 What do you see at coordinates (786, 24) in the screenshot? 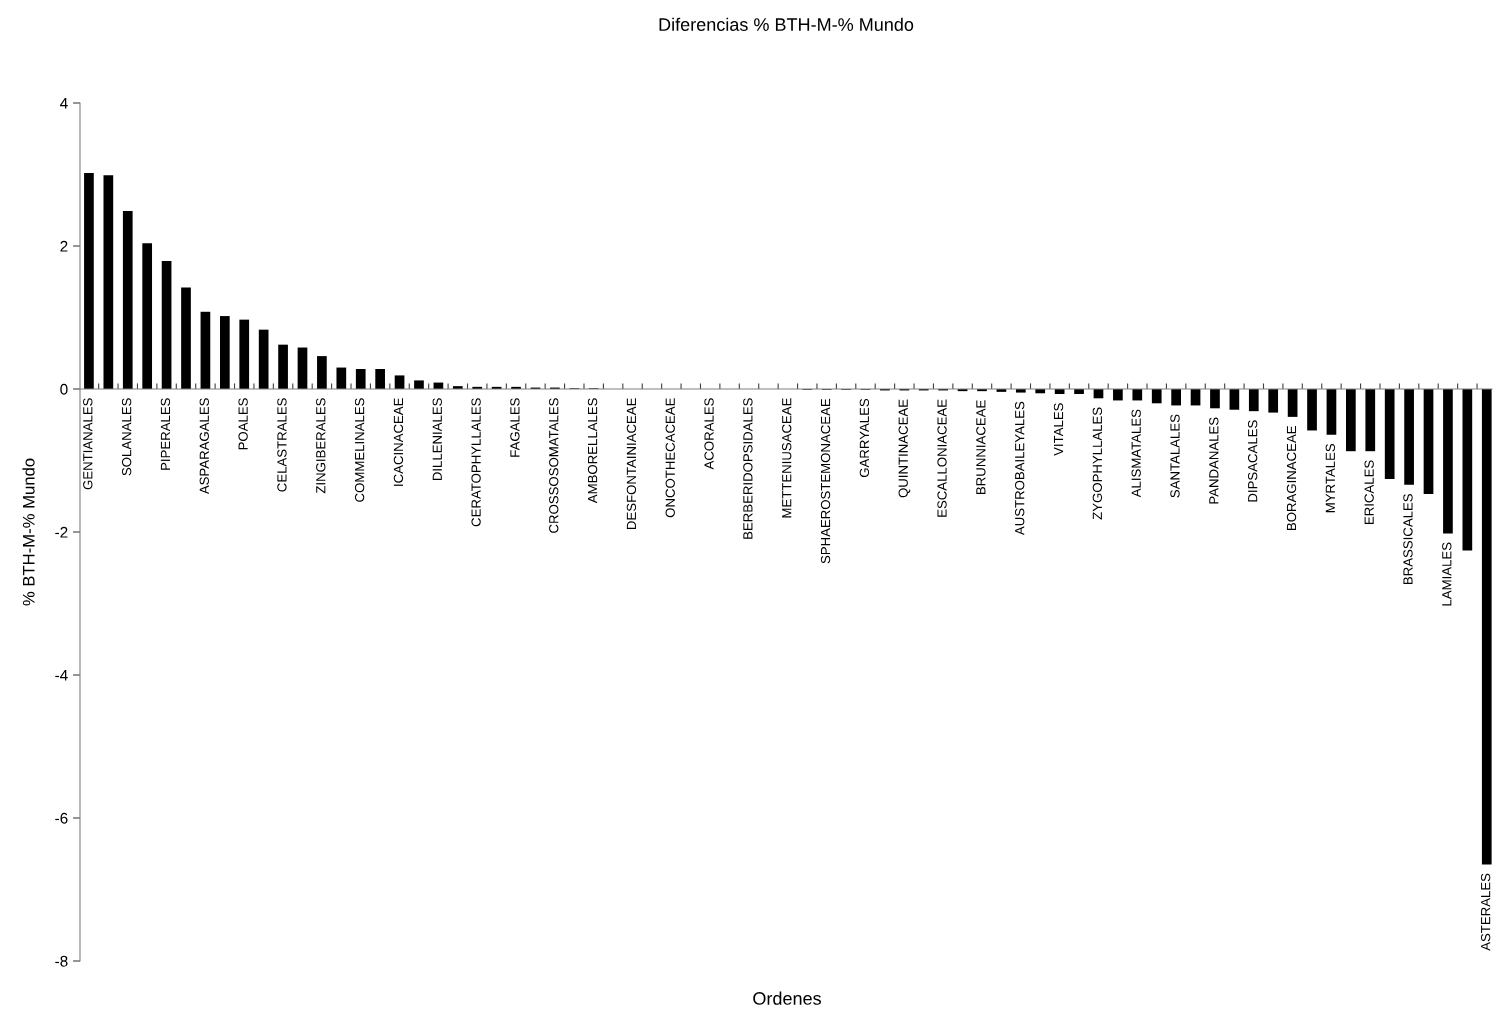
I see `chart-title: Diferencias % BTH-M-% Mundo` at bounding box center [786, 24].